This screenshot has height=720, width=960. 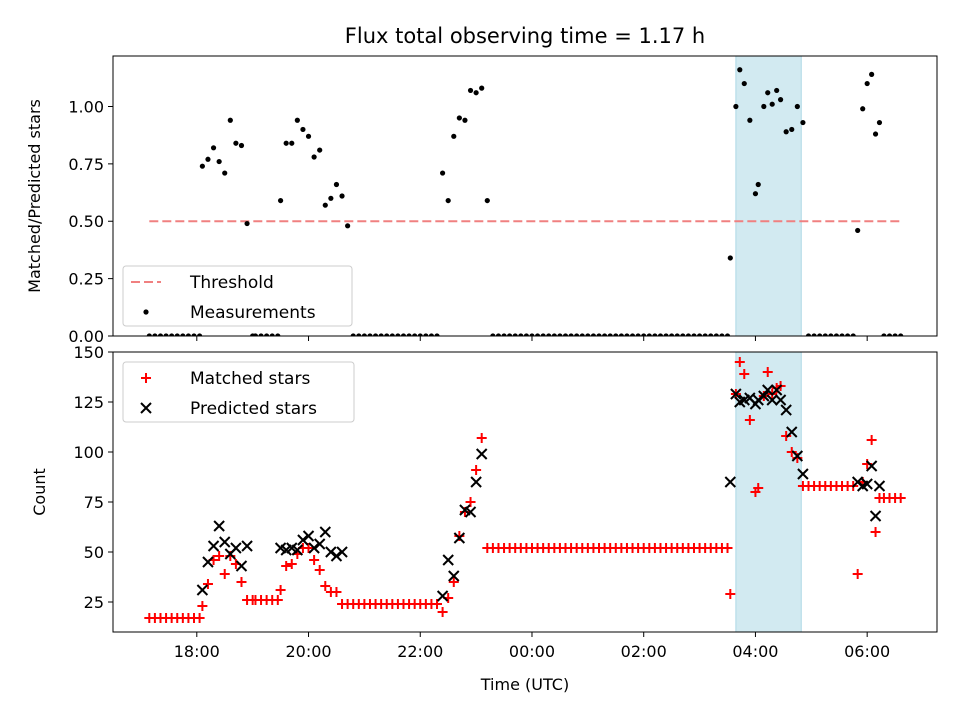 What do you see at coordinates (34, 196) in the screenshot?
I see `ratio-y-axis-label: Matched/Predicted stars` at bounding box center [34, 196].